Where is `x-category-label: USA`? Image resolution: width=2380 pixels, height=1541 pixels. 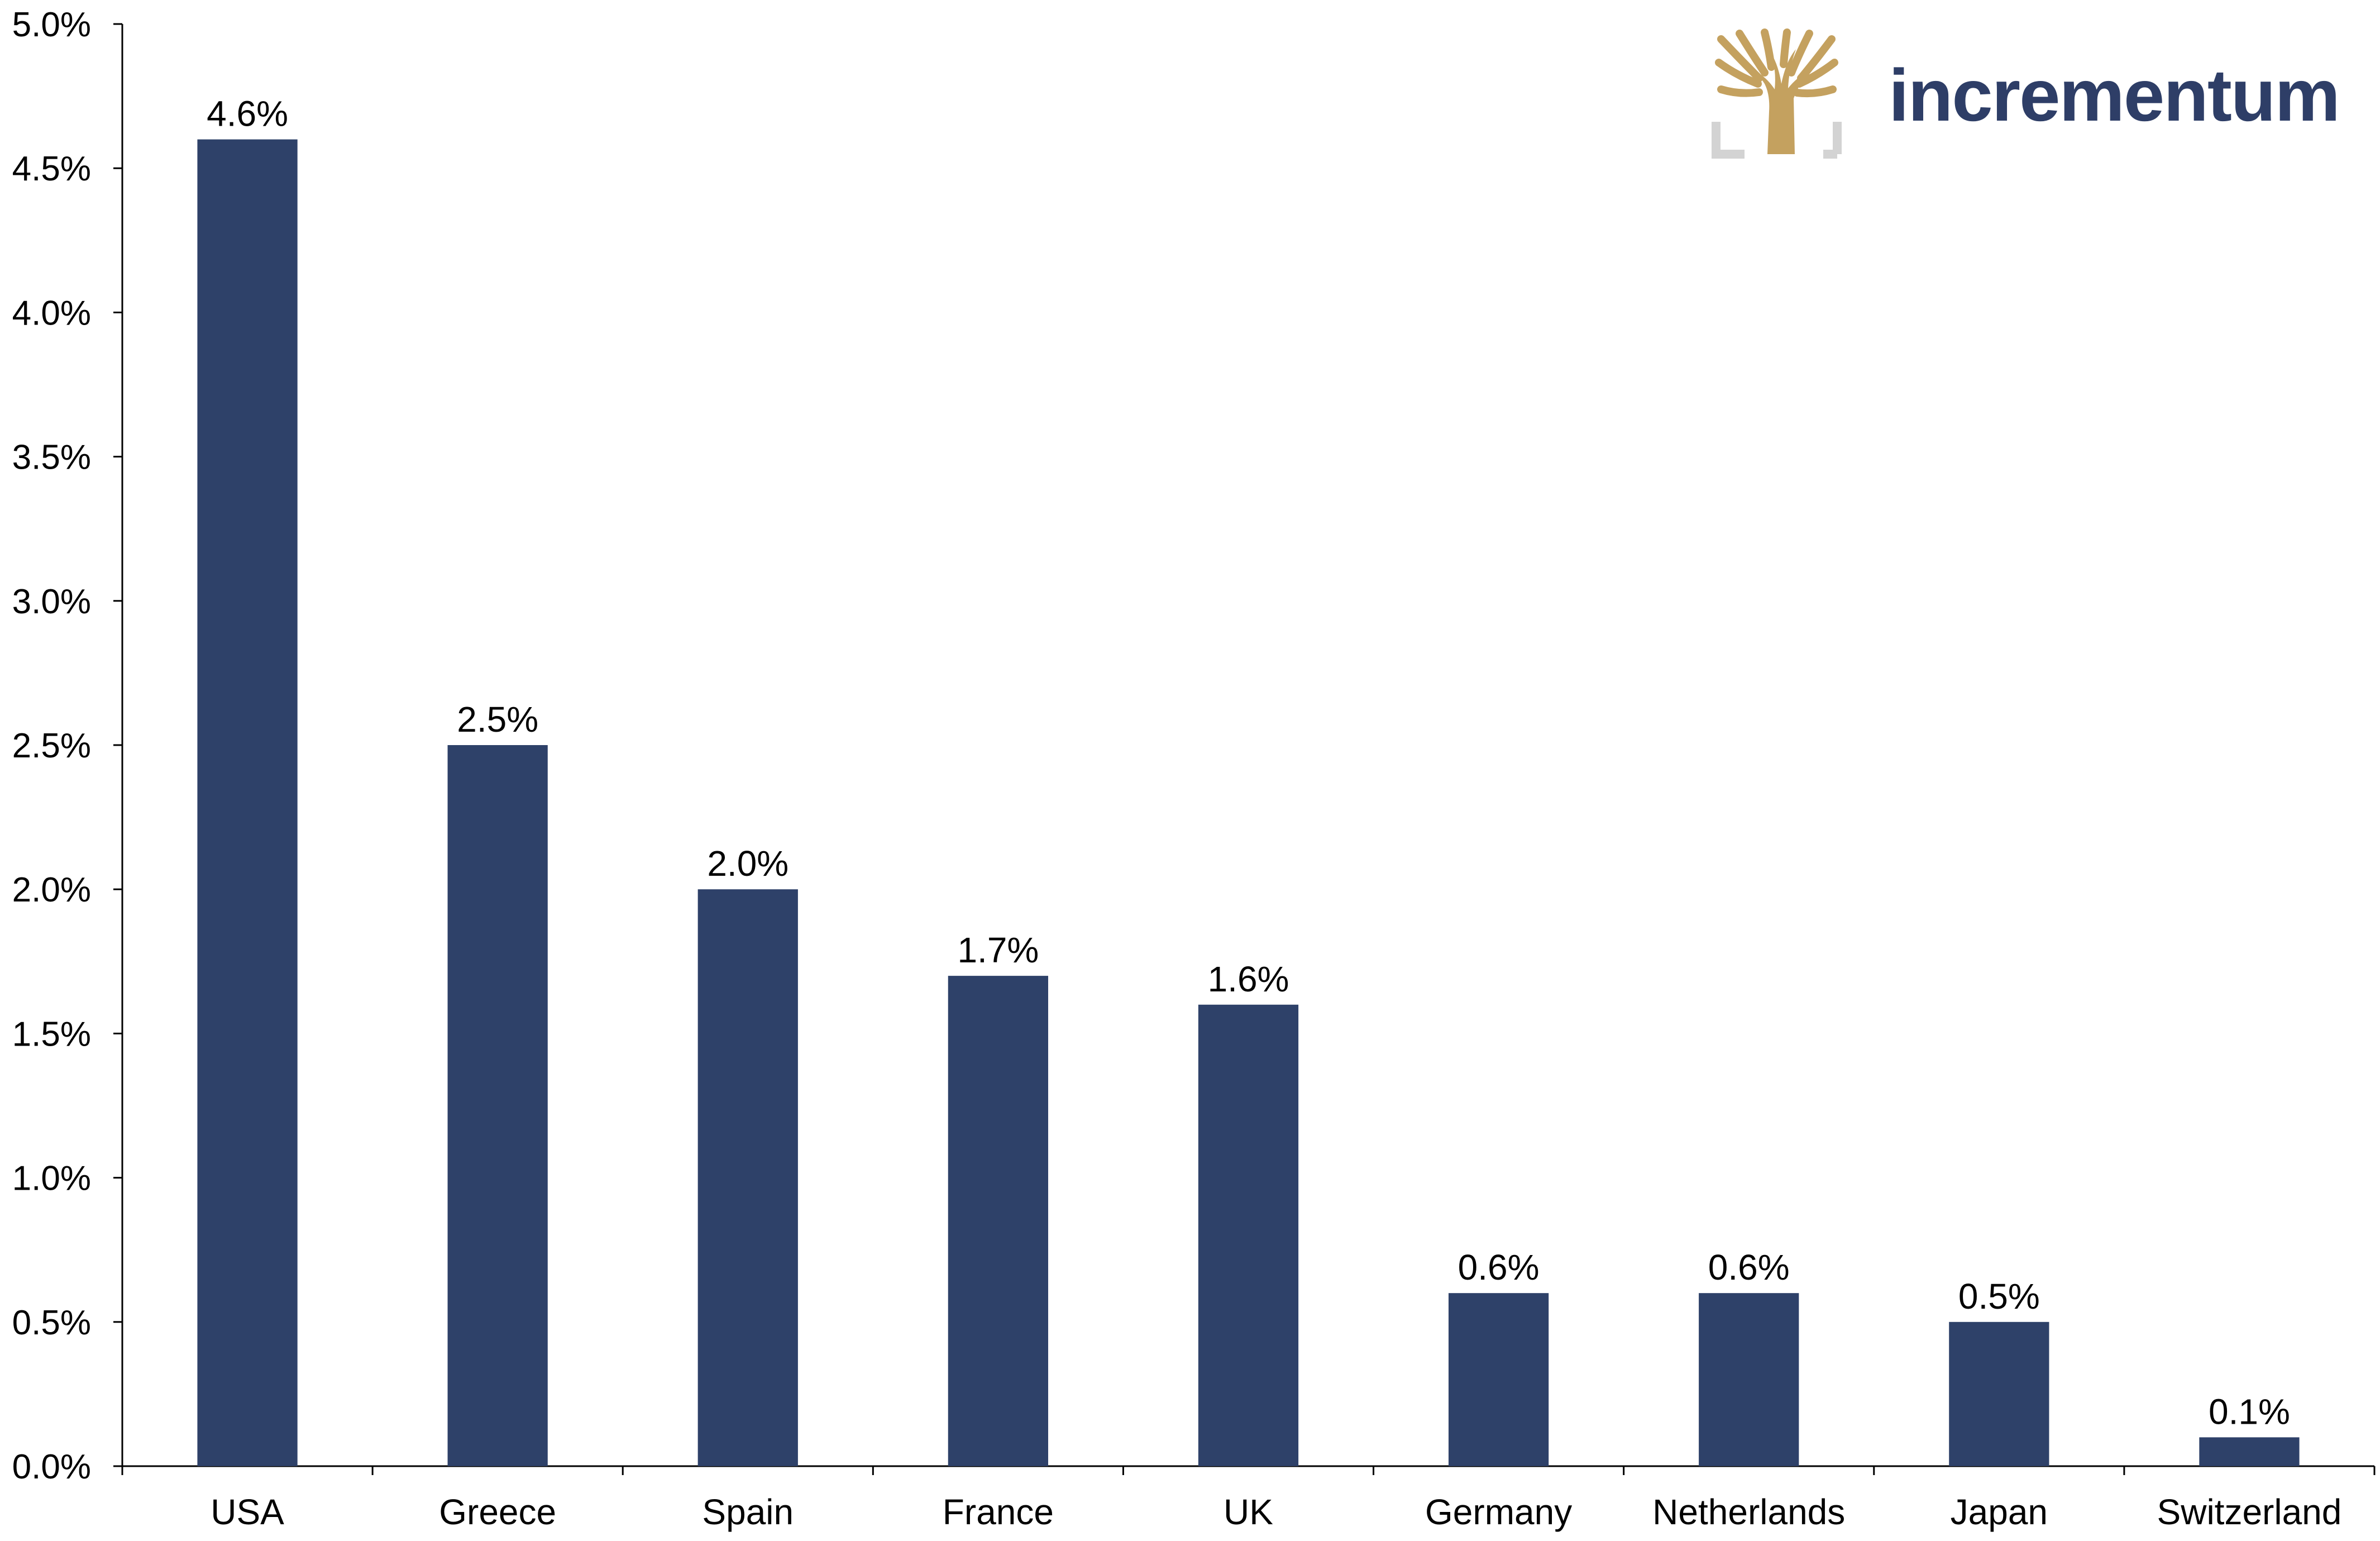
x-category-label: USA is located at coordinates (247, 1512).